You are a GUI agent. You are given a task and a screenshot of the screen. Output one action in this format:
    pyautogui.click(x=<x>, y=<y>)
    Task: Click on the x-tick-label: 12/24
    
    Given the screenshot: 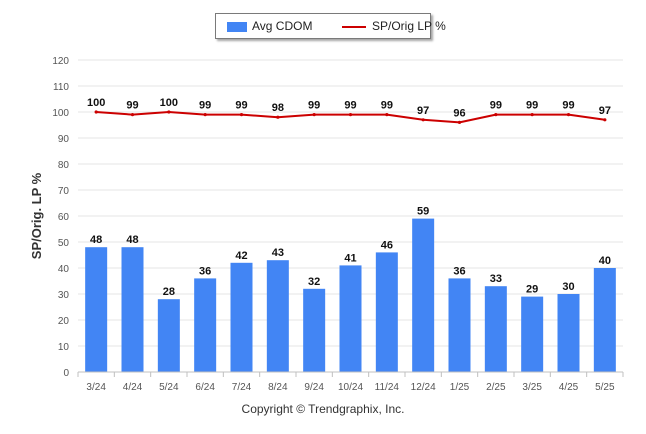 What is the action you would take?
    pyautogui.click(x=423, y=387)
    